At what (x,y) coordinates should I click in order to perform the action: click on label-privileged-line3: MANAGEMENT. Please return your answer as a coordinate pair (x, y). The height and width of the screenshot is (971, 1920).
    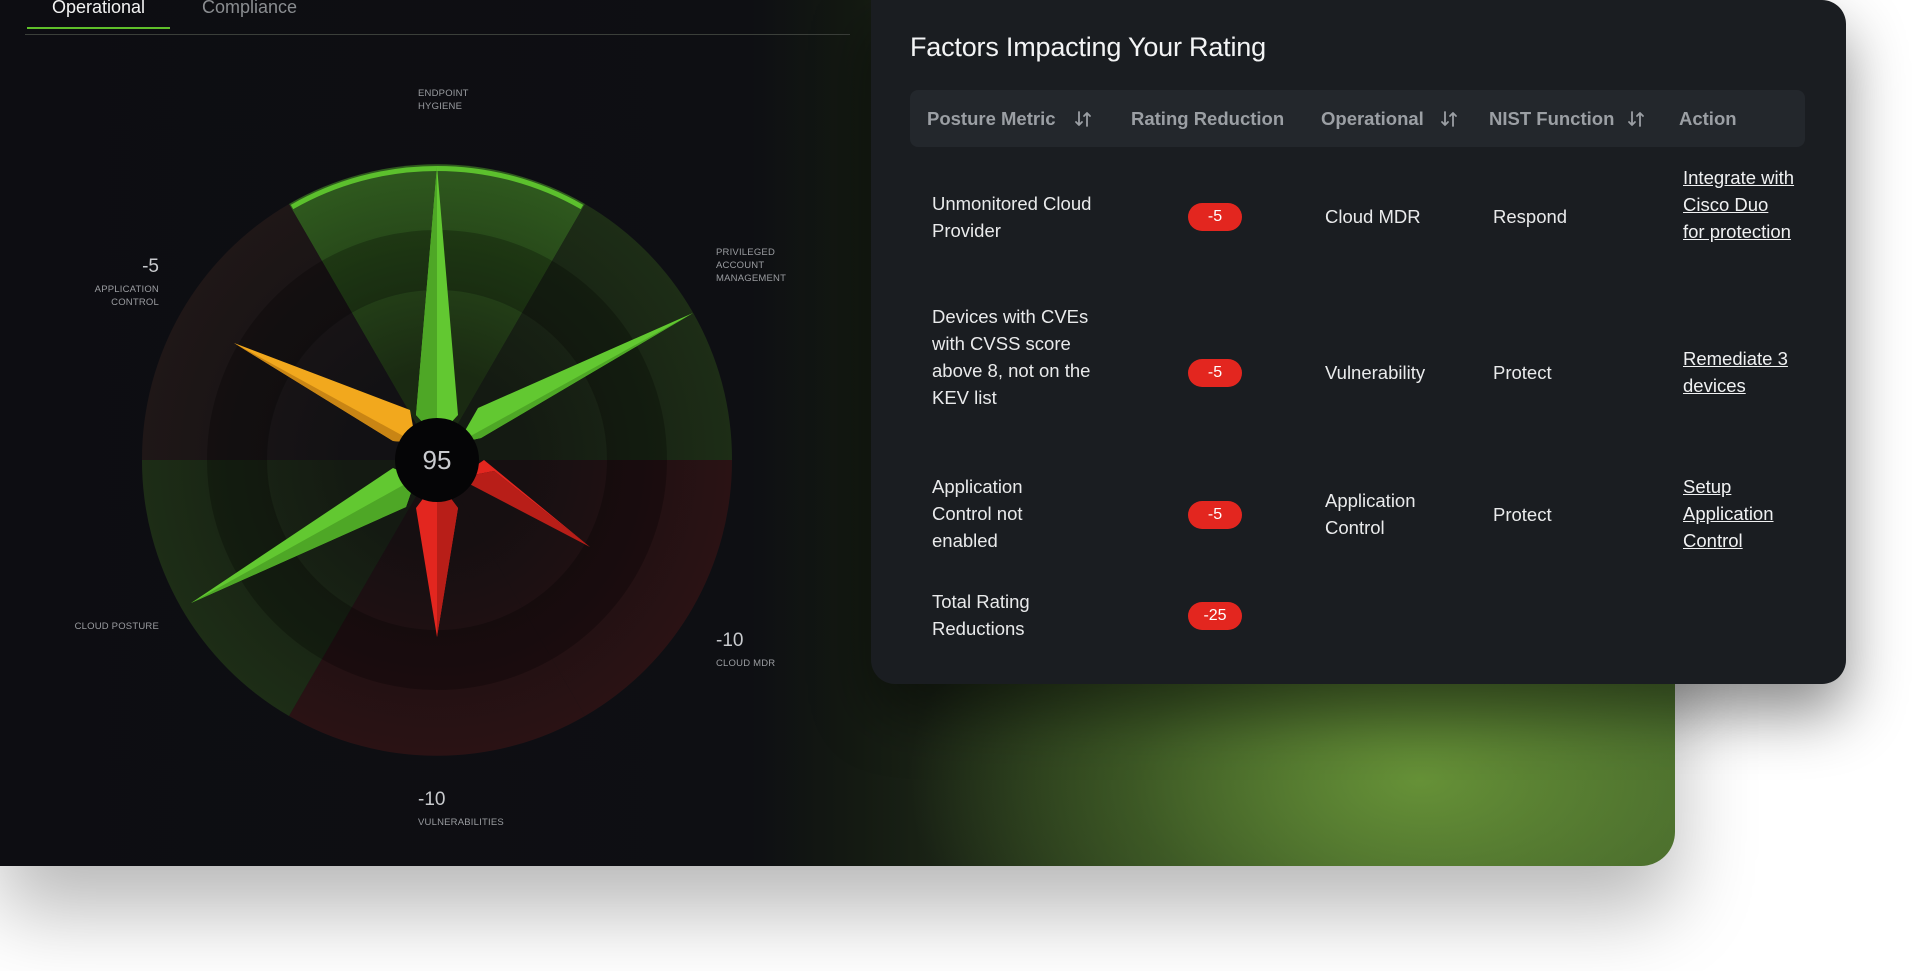
    Looking at the image, I should click on (751, 278).